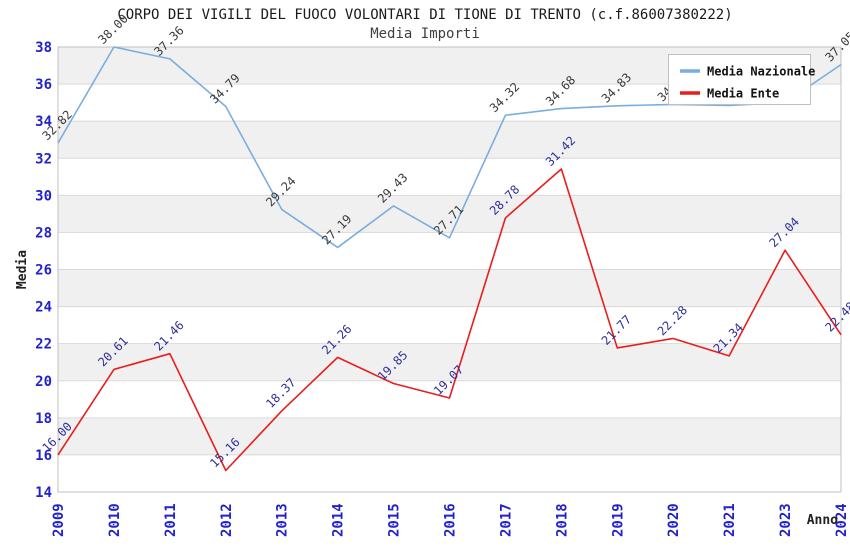 The height and width of the screenshot is (550, 850). What do you see at coordinates (43, 233) in the screenshot?
I see `y-tick-label: 28` at bounding box center [43, 233].